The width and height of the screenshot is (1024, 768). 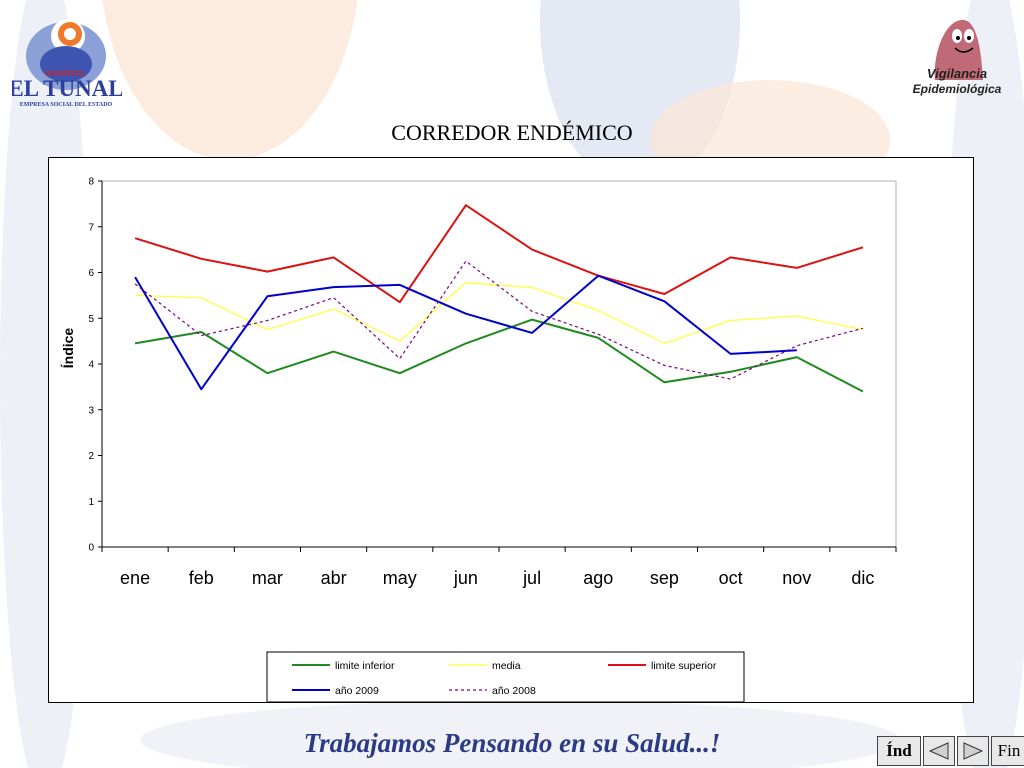 I want to click on y-tick-label: 0, so click(x=91, y=548).